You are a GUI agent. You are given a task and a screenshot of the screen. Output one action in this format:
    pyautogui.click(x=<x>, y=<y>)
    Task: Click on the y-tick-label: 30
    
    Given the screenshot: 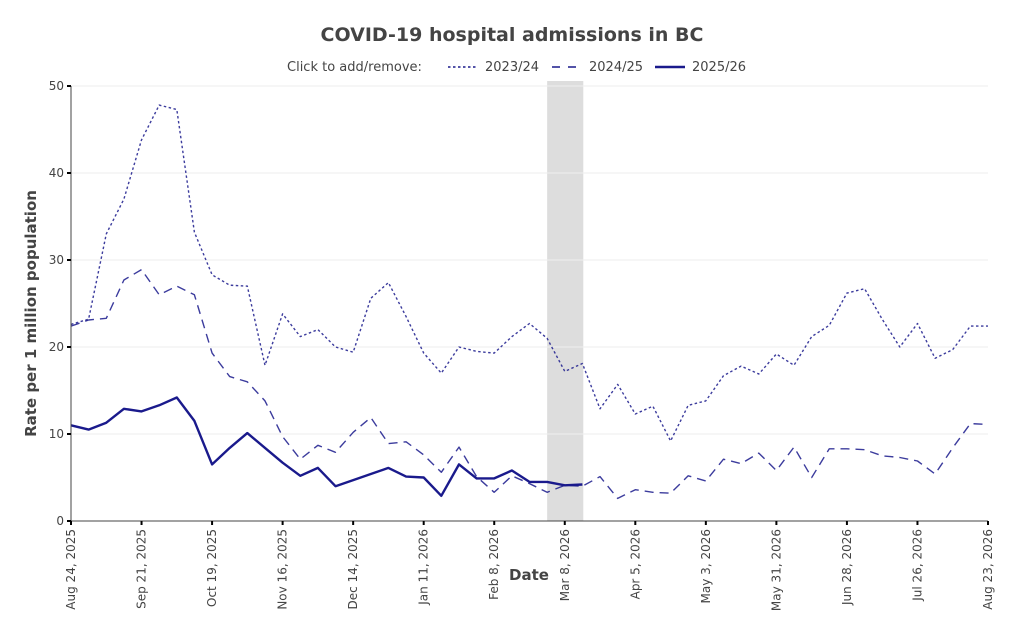 What is the action you would take?
    pyautogui.click(x=56, y=260)
    